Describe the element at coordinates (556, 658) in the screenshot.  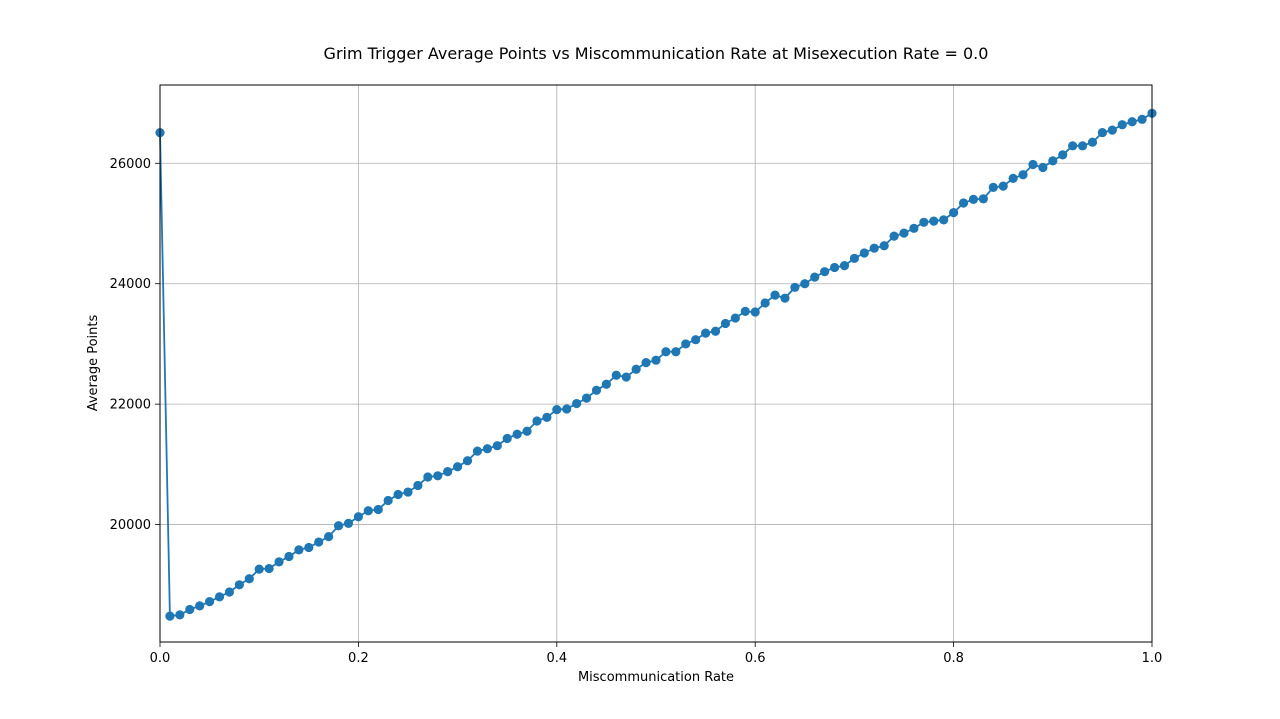
I see `x-tick-label: 0.4` at that location.